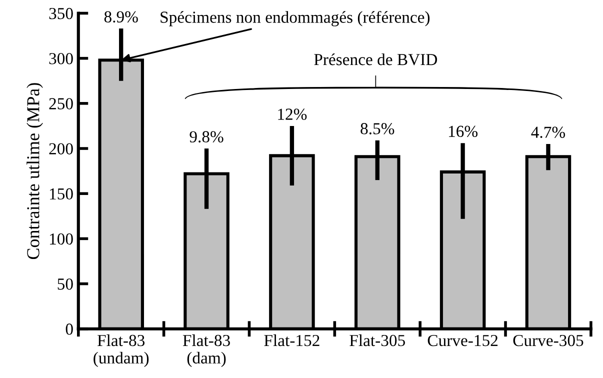 Image resolution: width=603 pixels, height=378 pixels. What do you see at coordinates (69, 329) in the screenshot?
I see `y-tick-label: 0` at bounding box center [69, 329].